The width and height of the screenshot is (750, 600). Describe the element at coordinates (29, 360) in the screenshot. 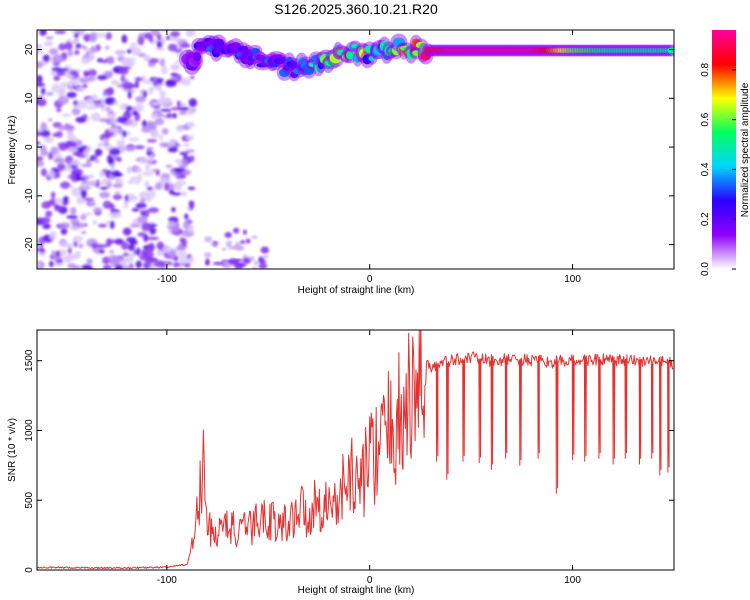

I see `y-tick-label: 1500` at that location.